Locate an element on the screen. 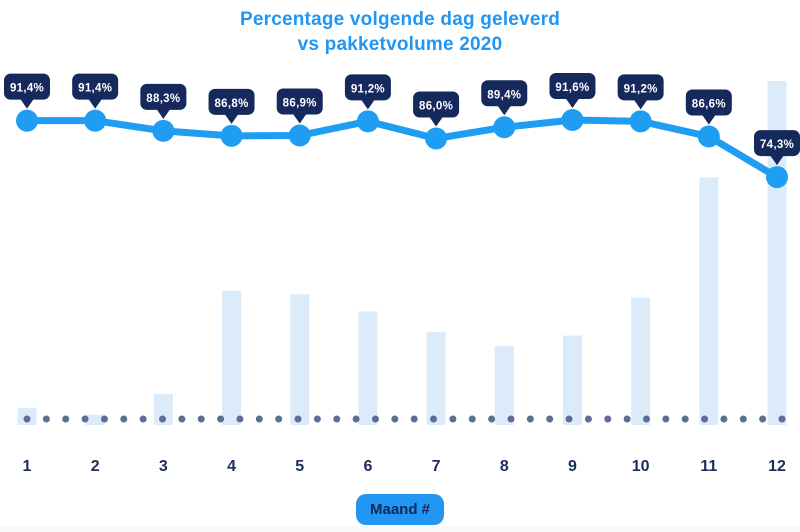 The width and height of the screenshot is (800, 532). chart-title-line1: Percentage volgende dag geleverd is located at coordinates (399, 19).